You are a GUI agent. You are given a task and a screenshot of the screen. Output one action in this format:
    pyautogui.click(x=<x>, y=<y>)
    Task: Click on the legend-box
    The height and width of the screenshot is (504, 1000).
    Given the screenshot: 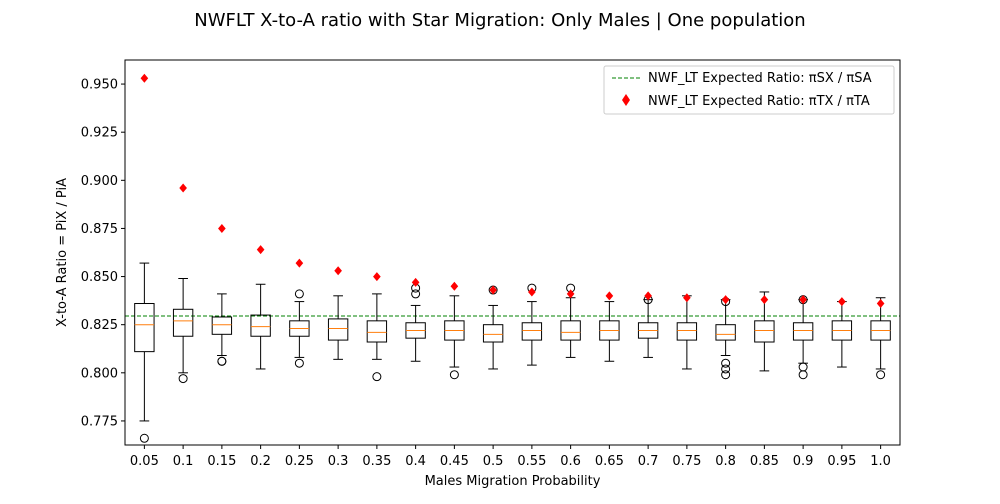 What is the action you would take?
    pyautogui.click(x=749, y=90)
    